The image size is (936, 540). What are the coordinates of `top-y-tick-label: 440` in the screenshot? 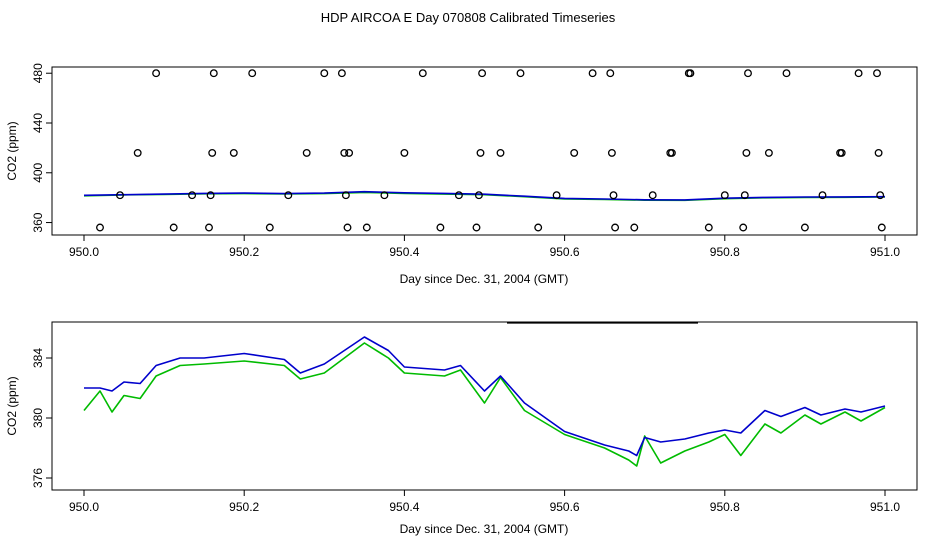 It's located at (38, 123).